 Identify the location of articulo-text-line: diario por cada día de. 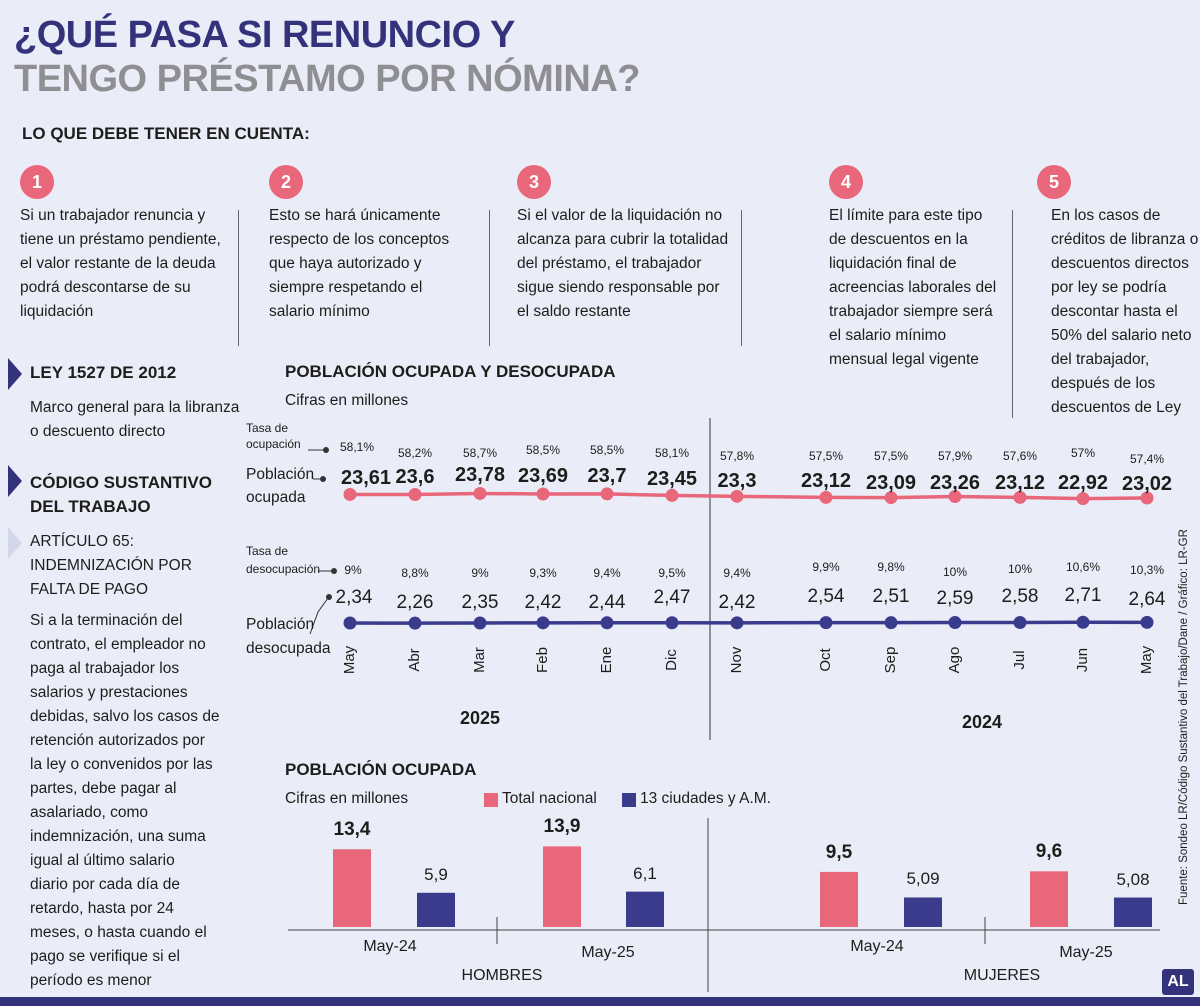
(105, 884).